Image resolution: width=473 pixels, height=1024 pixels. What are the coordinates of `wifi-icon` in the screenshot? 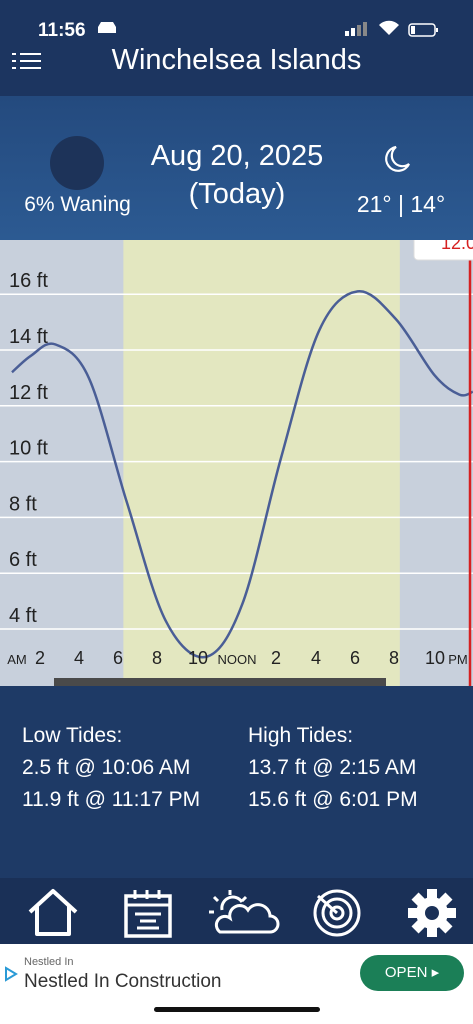 It's located at (389, 27).